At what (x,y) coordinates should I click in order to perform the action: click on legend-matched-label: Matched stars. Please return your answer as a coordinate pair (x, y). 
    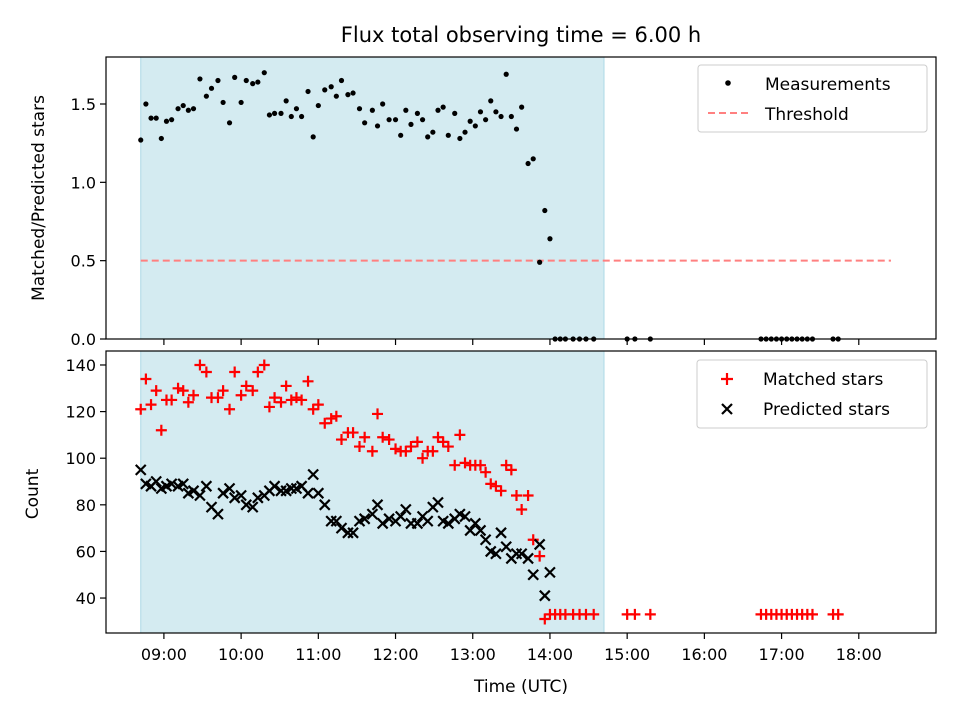
    Looking at the image, I should click on (823, 380).